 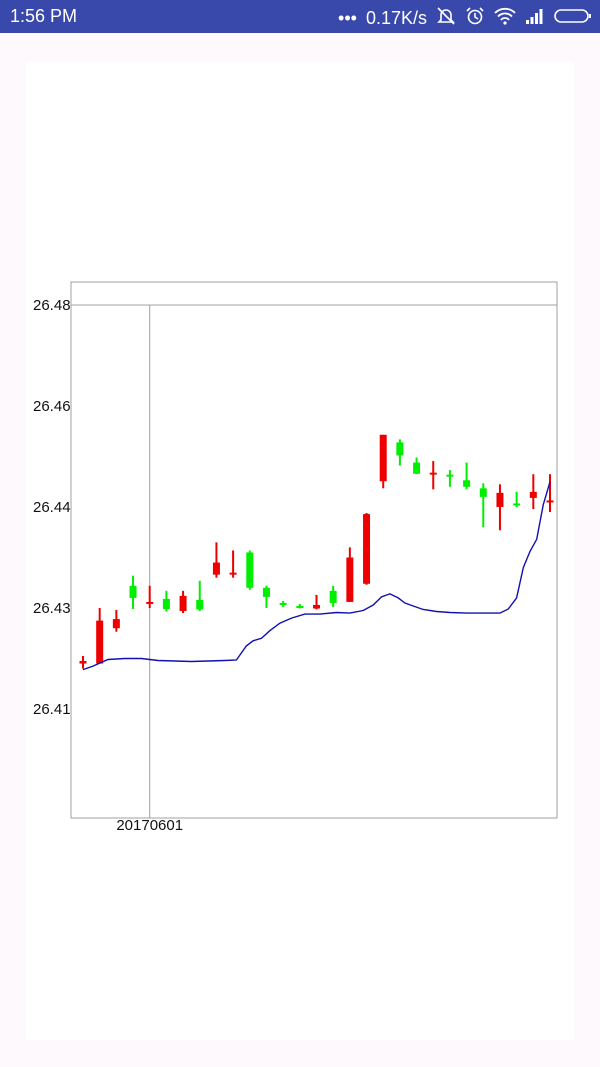 I want to click on battery-icon, so click(x=573, y=18).